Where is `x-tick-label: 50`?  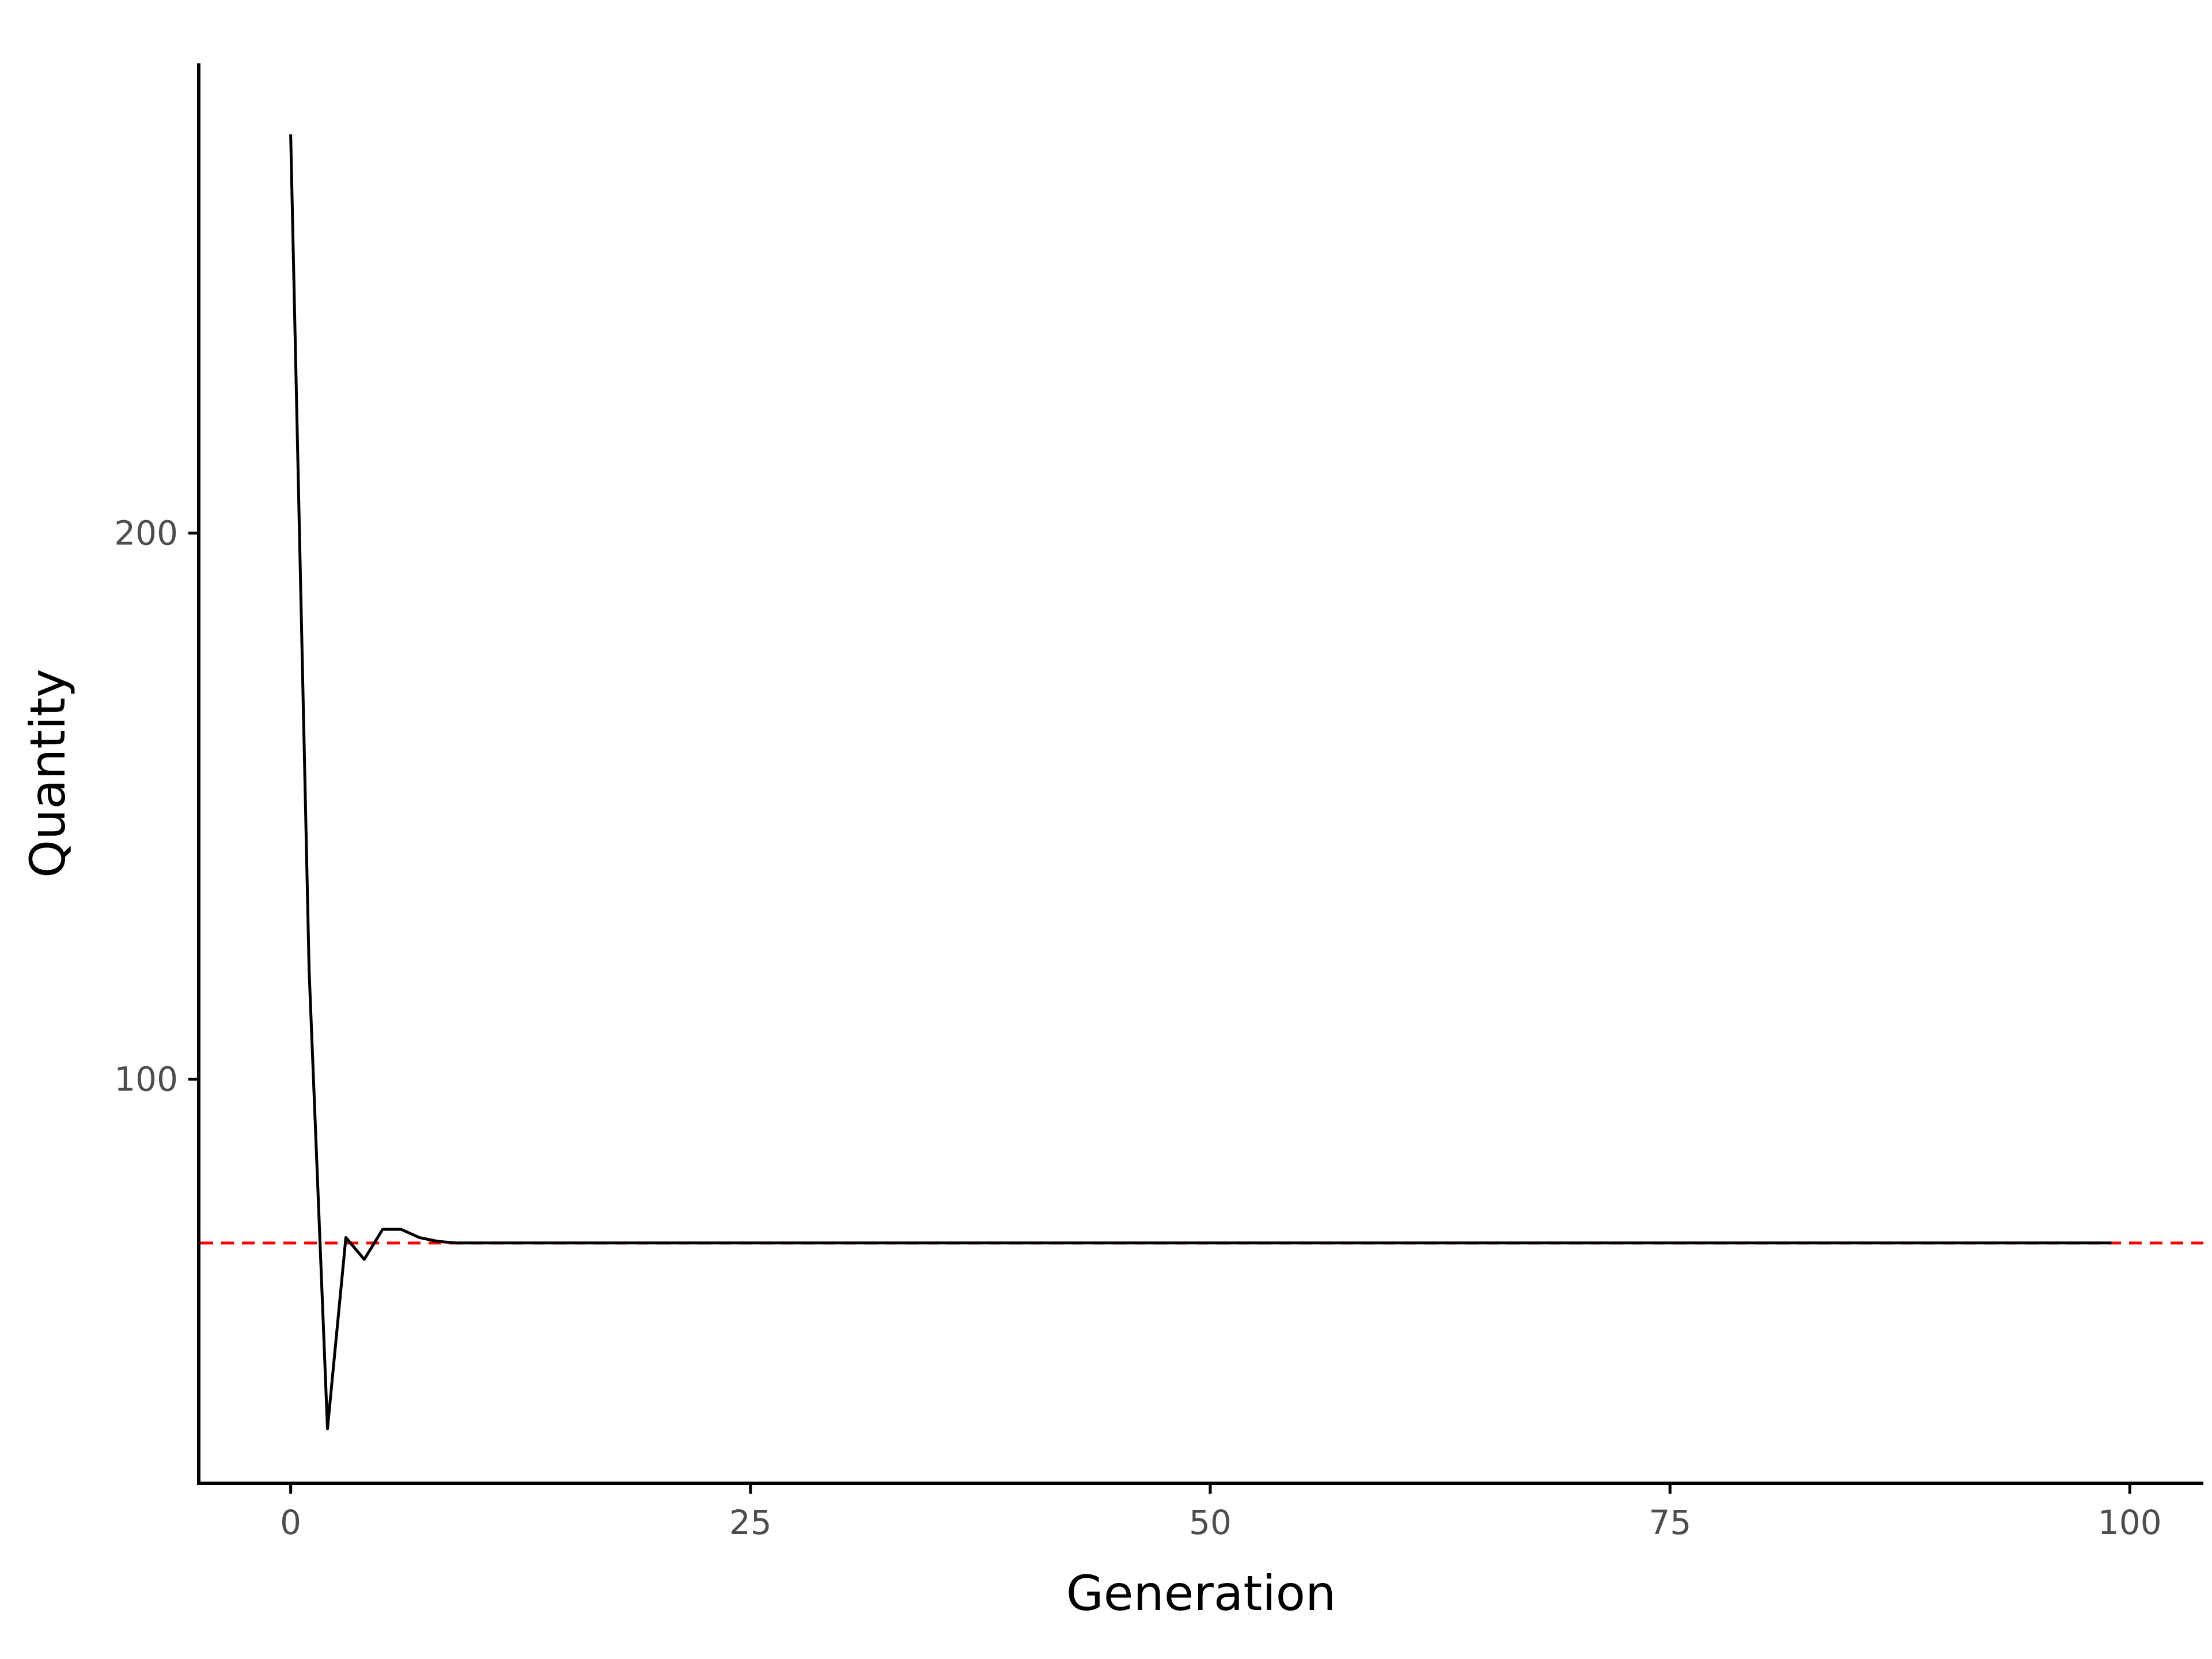
x-tick-label: 50 is located at coordinates (1210, 1522).